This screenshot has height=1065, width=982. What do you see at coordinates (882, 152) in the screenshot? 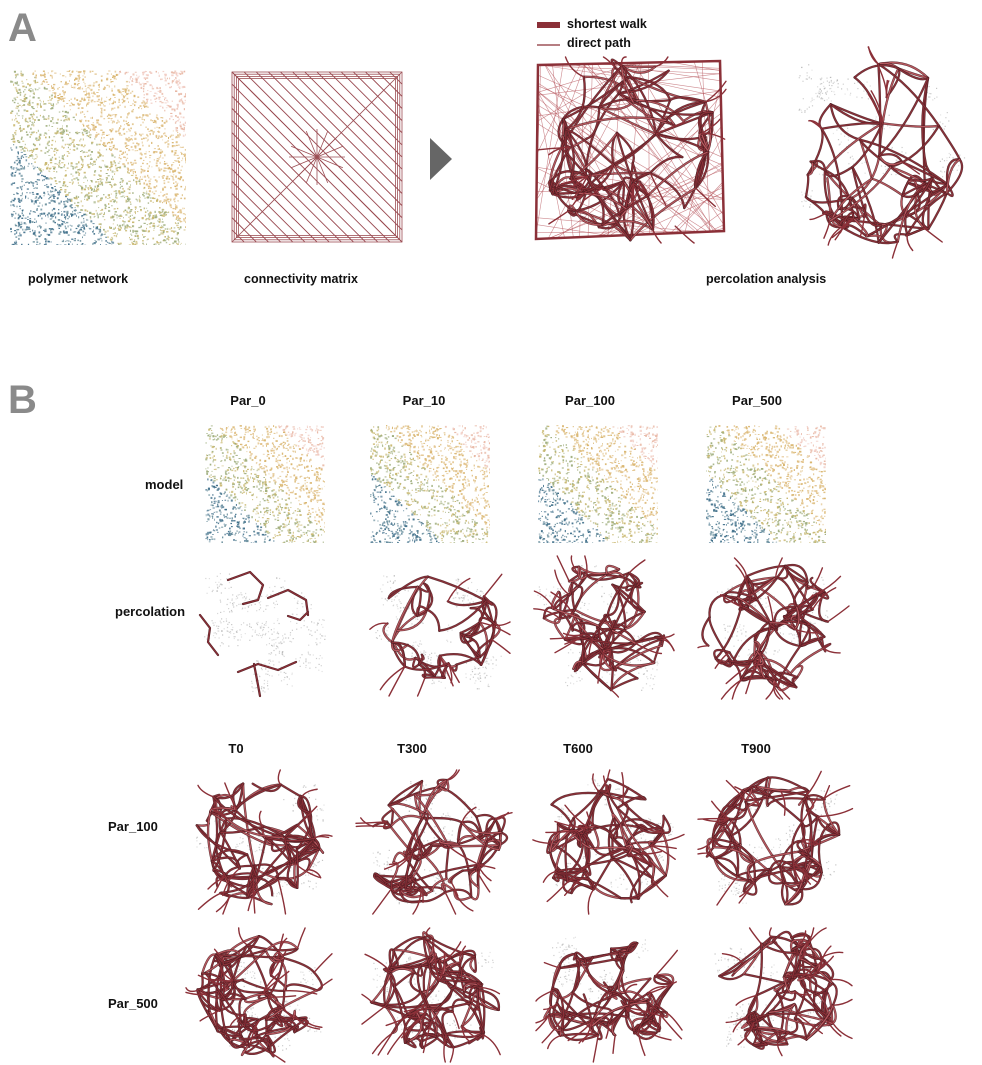
I see `percolation-network-image` at bounding box center [882, 152].